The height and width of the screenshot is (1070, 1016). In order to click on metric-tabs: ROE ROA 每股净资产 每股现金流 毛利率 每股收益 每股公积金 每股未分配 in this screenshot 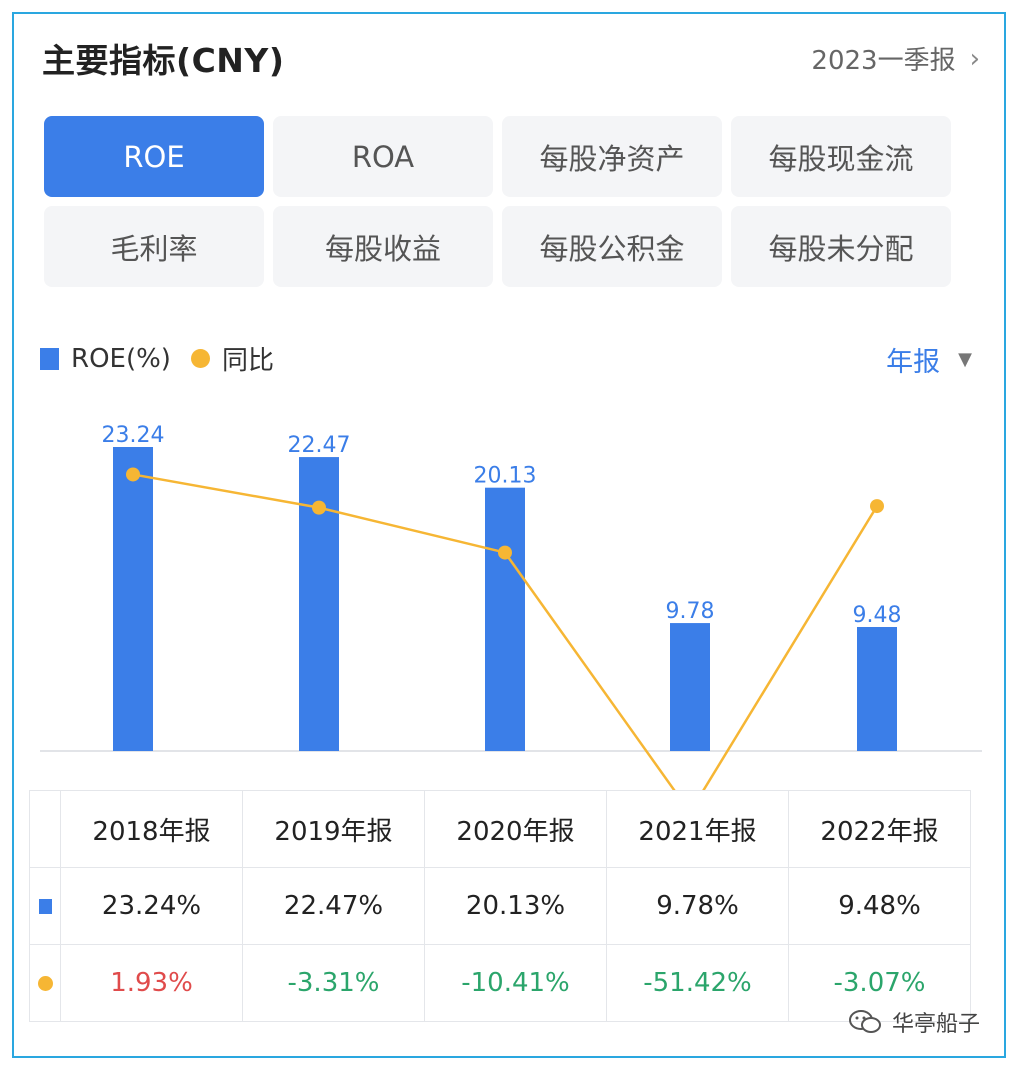, I will do `click(498, 201)`.